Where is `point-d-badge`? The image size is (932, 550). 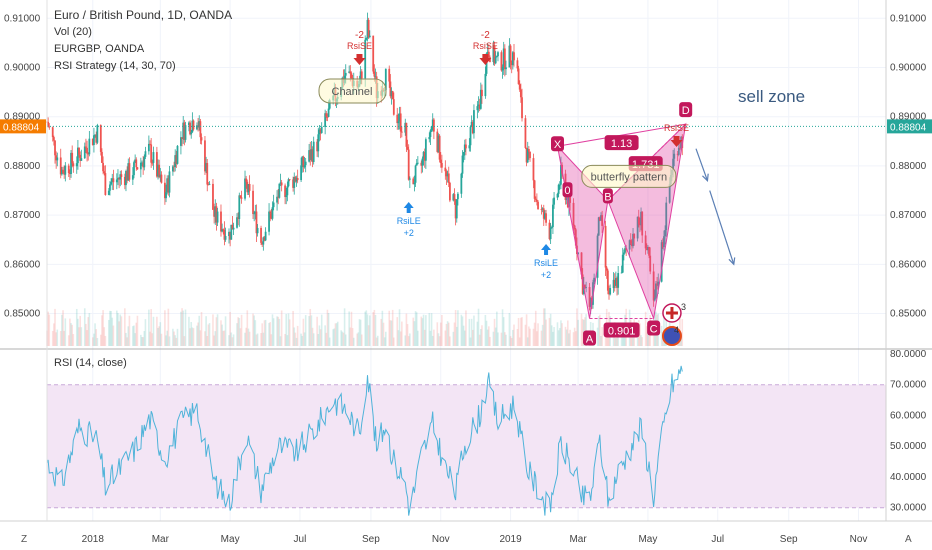 point-d-badge is located at coordinates (686, 110).